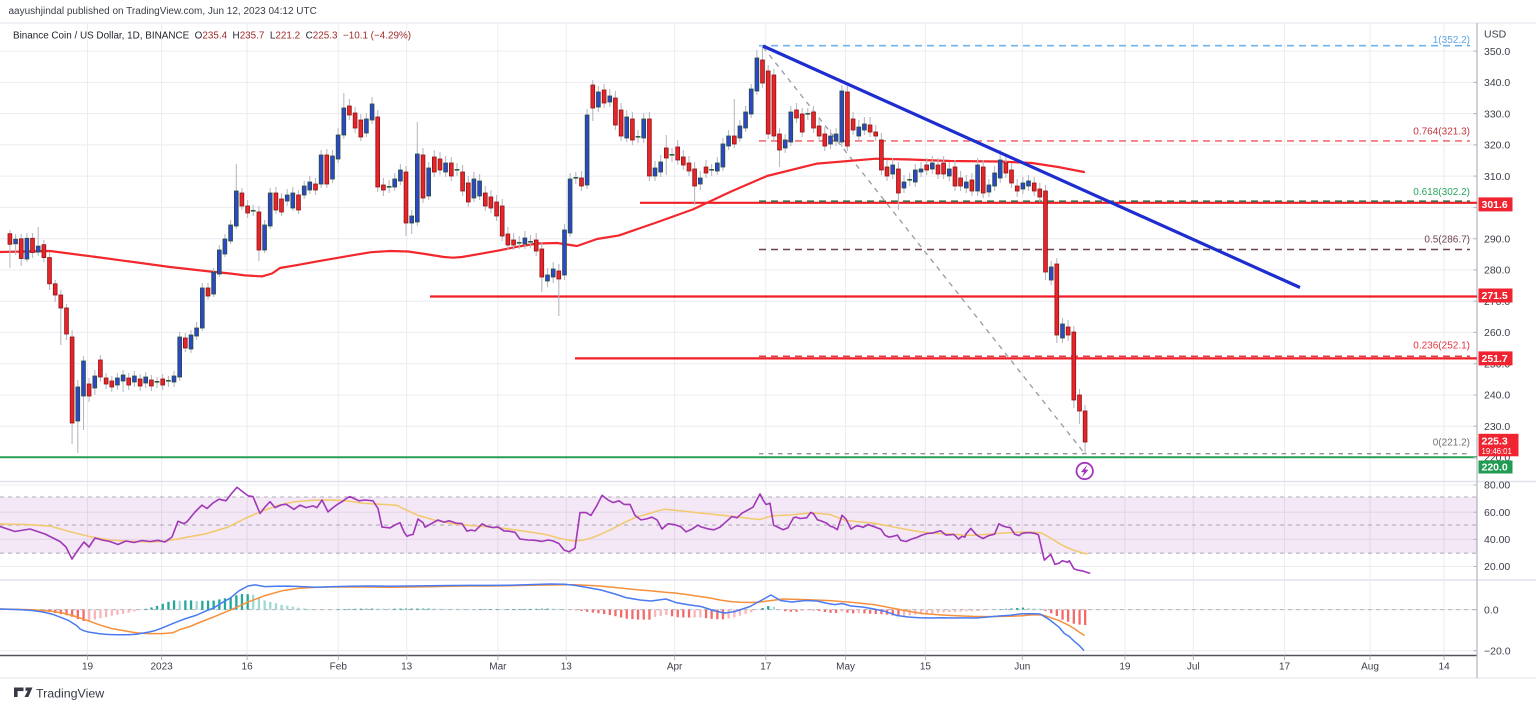  What do you see at coordinates (1497, 333) in the screenshot?
I see `svg-text: 260.0` at bounding box center [1497, 333].